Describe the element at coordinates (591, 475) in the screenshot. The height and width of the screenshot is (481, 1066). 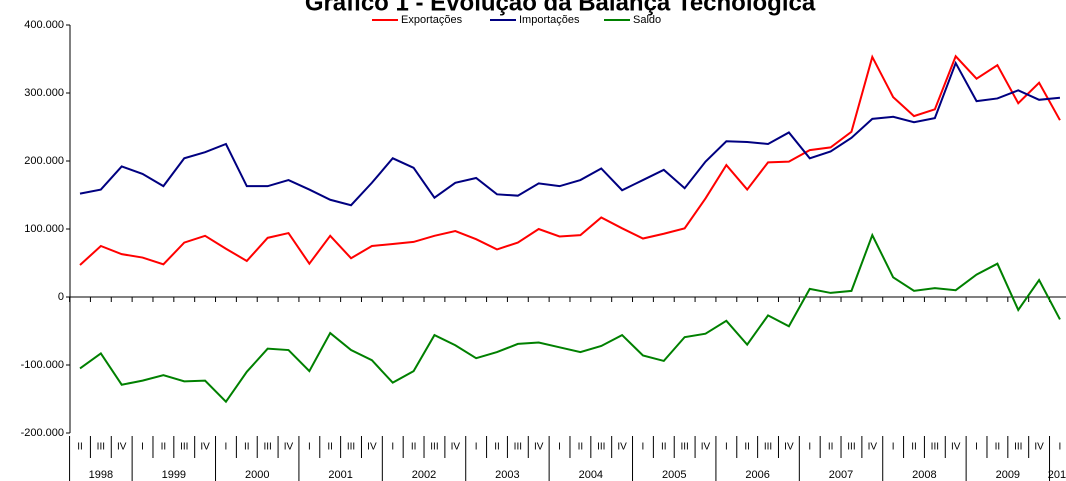
I see `year-label: 2004` at that location.